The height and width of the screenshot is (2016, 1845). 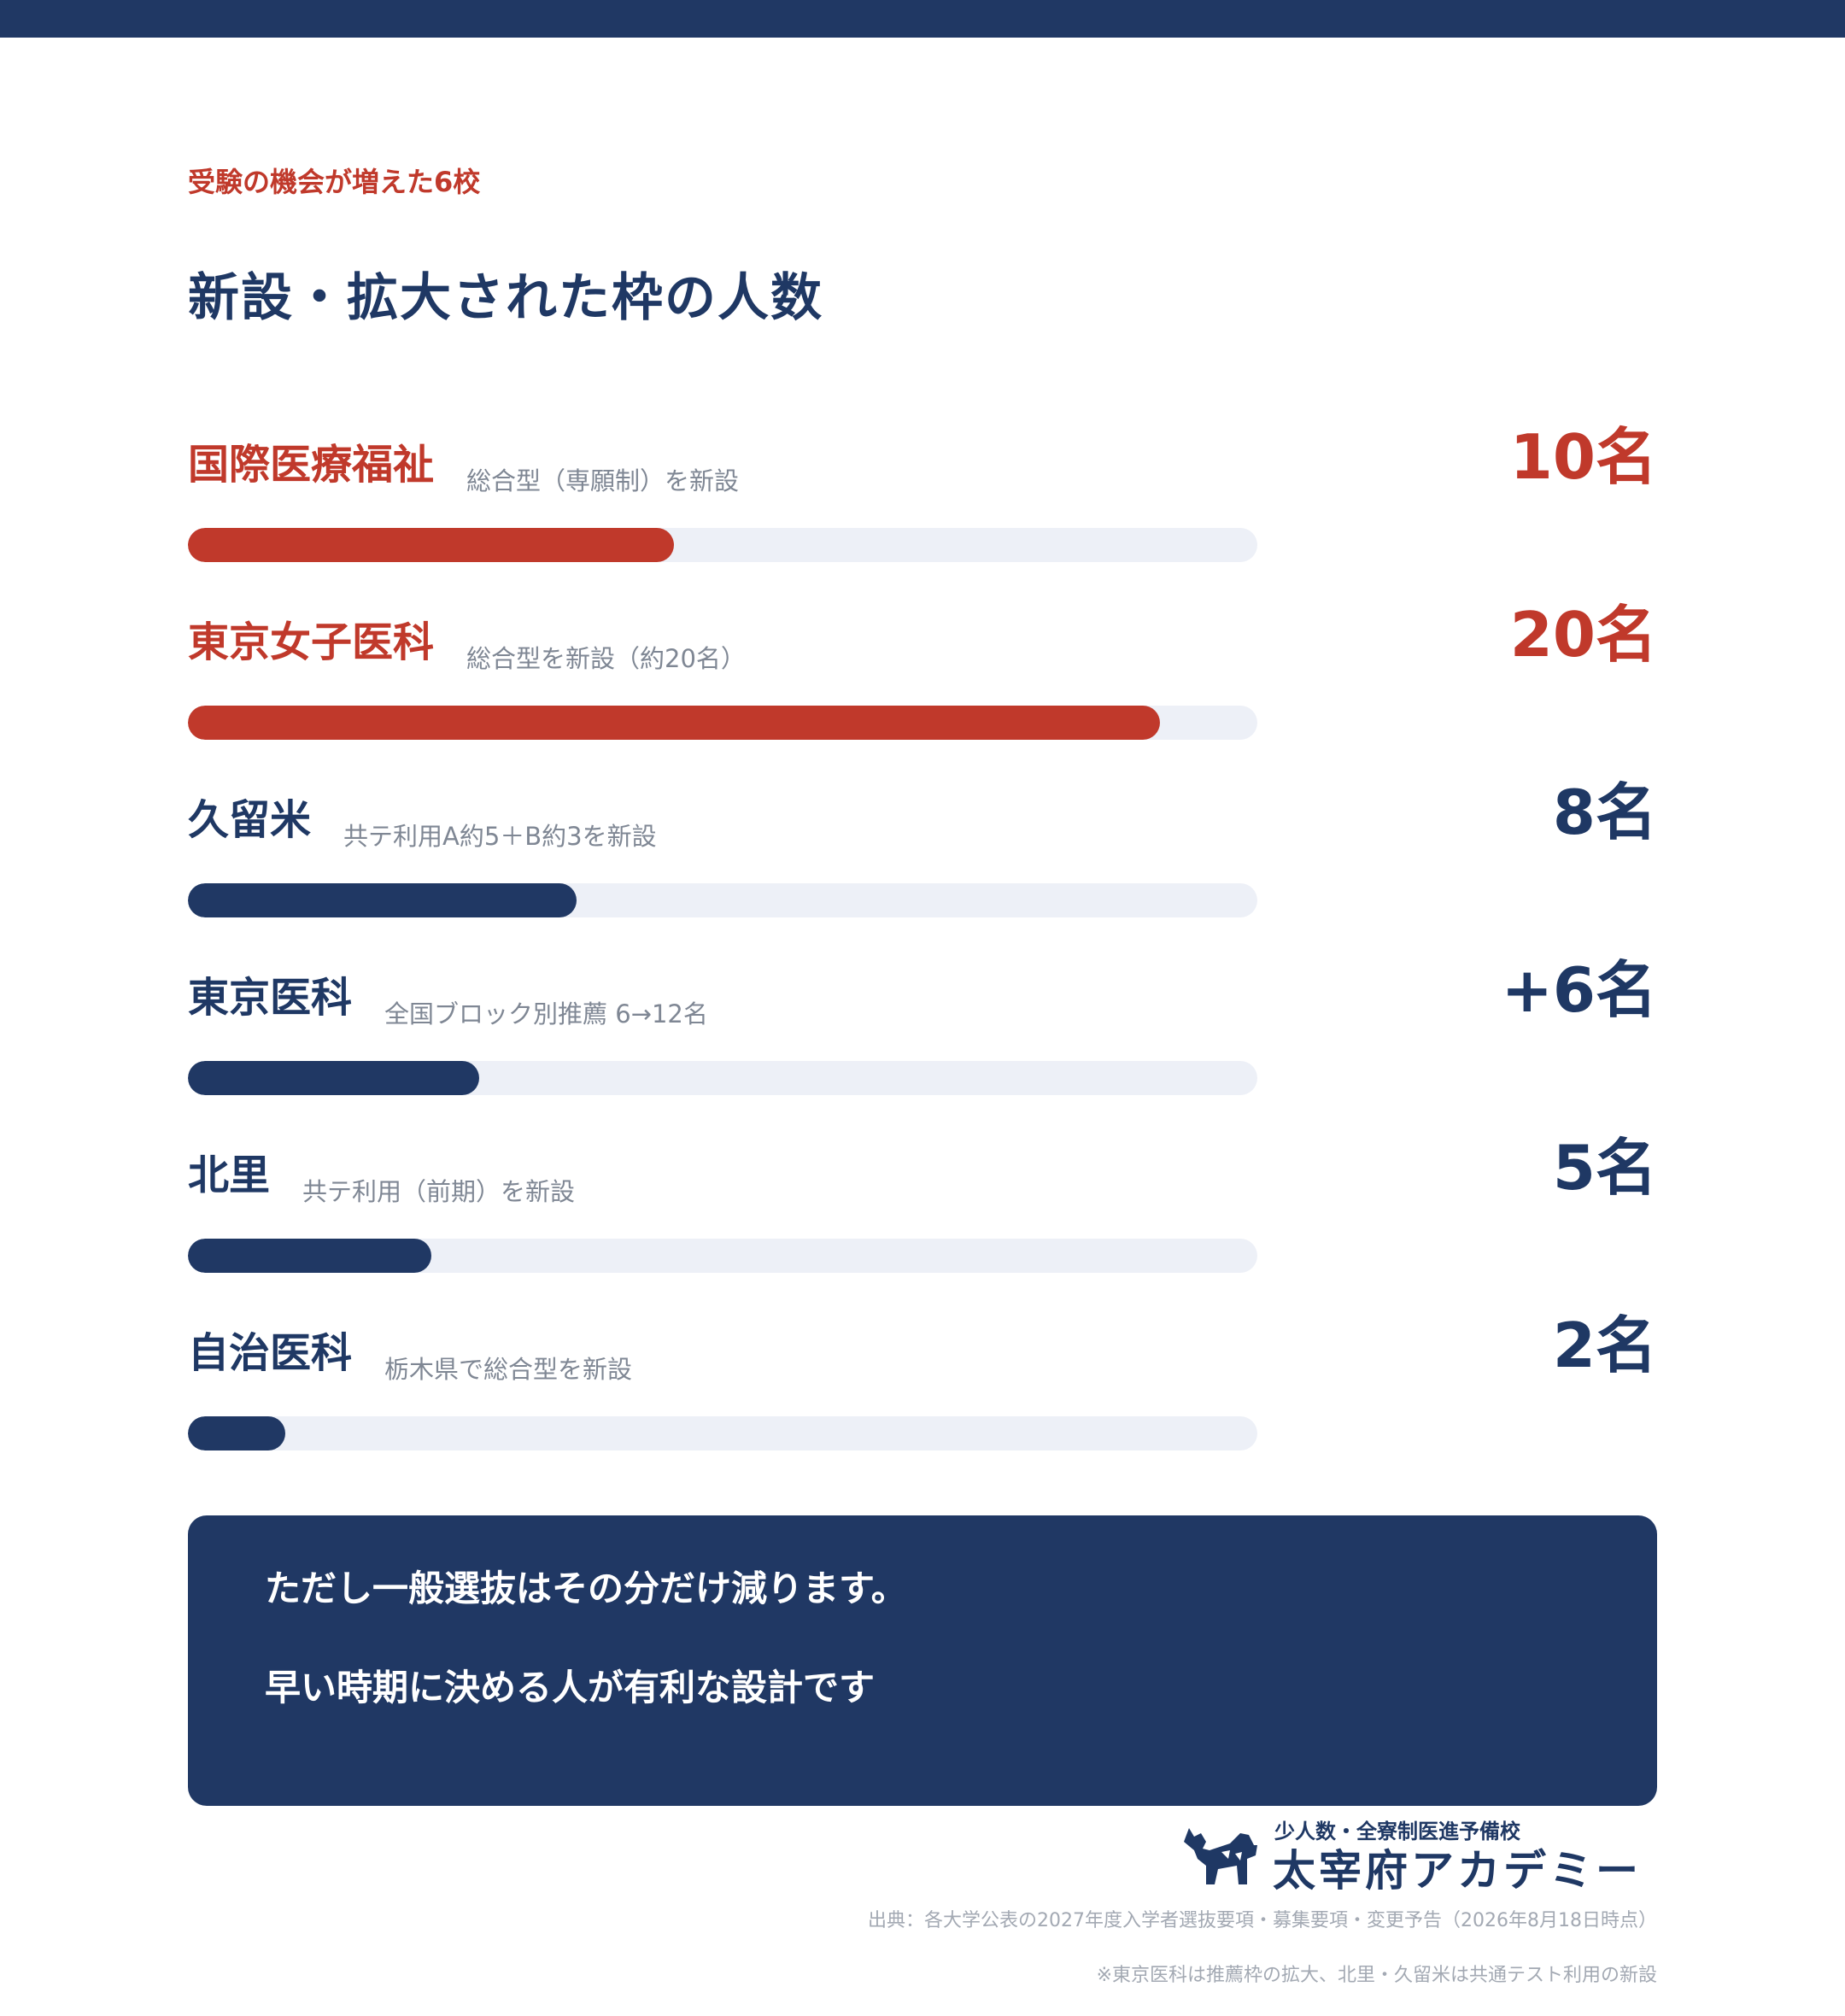 What do you see at coordinates (922, 685) in the screenshot?
I see `chart-row: 東京女子医科総合型を新設（約20名） 20名` at bounding box center [922, 685].